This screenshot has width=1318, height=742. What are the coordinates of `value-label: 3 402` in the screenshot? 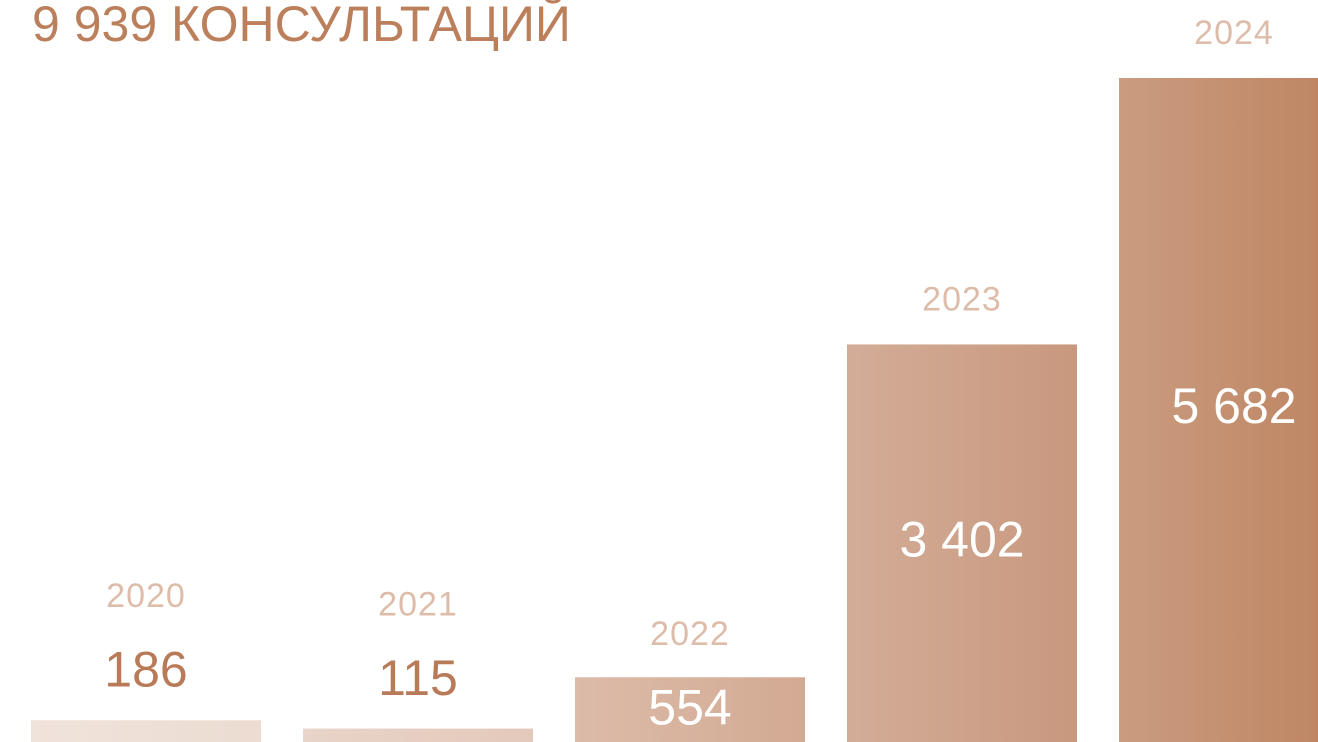 It's located at (961, 539).